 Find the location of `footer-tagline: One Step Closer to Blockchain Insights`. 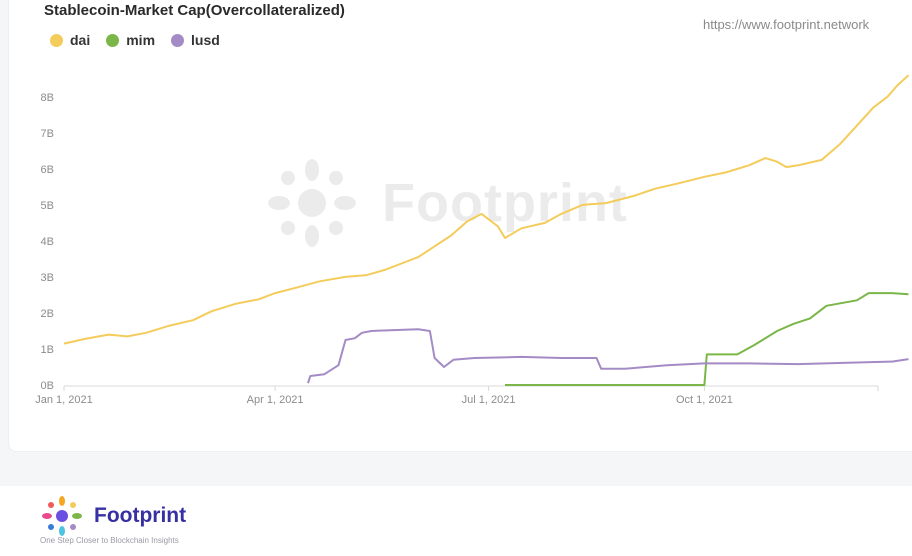

footer-tagline: One Step Closer to Blockchain Insights is located at coordinates (109, 540).